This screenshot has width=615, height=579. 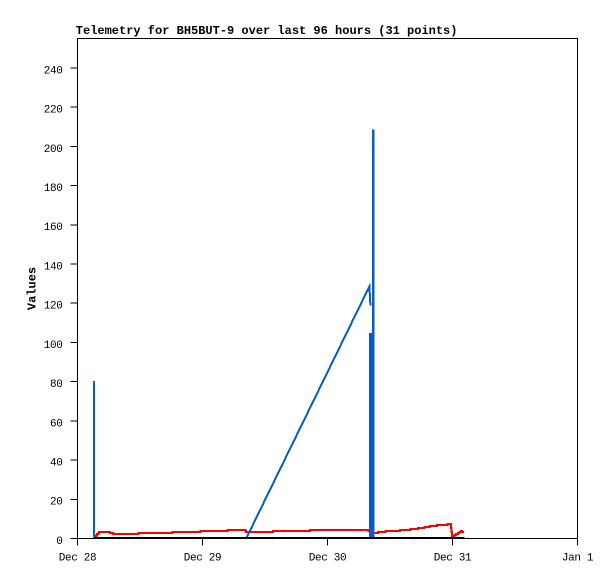 What do you see at coordinates (53, 346) in the screenshot?
I see `svg-text: 100` at bounding box center [53, 346].